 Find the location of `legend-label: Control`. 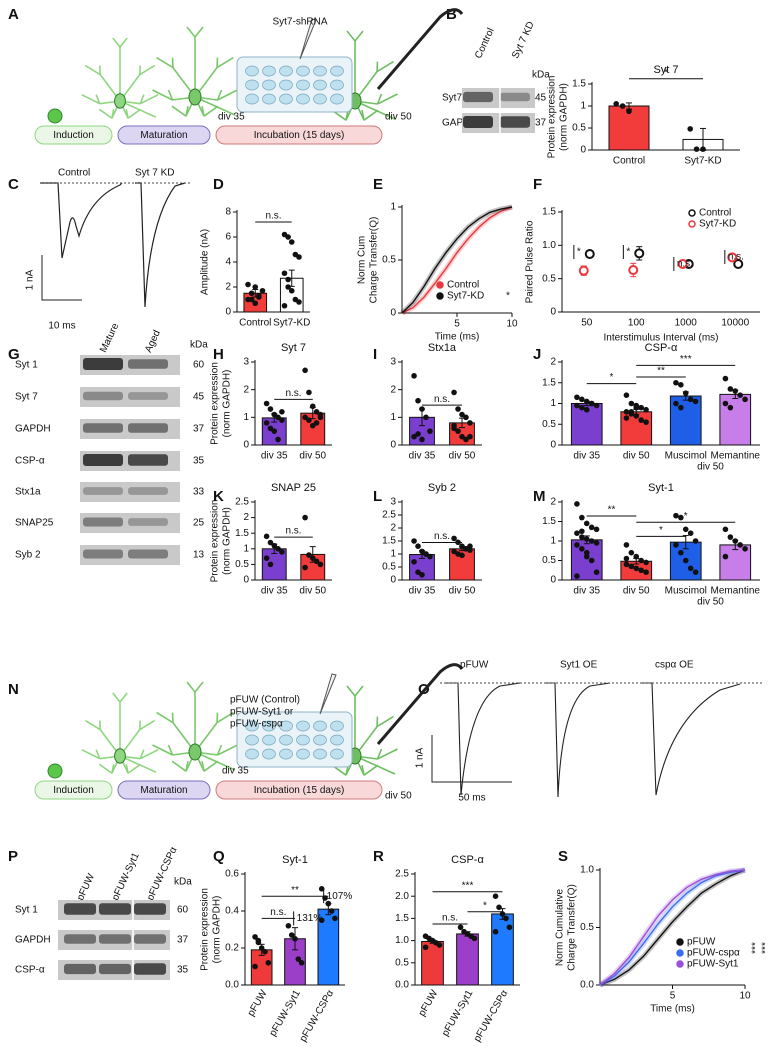

legend-label: Control is located at coordinates (463, 285).